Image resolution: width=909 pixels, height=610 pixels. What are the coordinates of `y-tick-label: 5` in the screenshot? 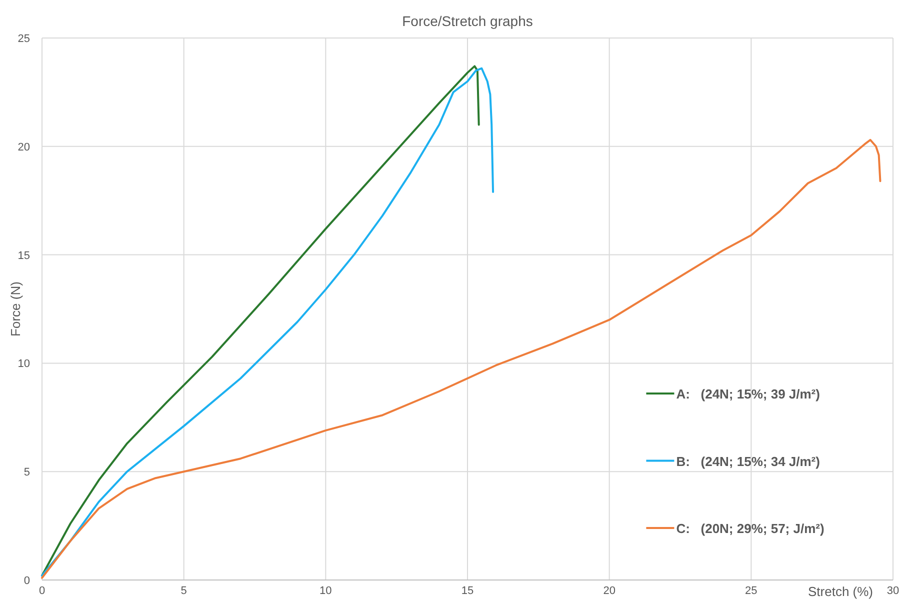 It's located at (27, 472).